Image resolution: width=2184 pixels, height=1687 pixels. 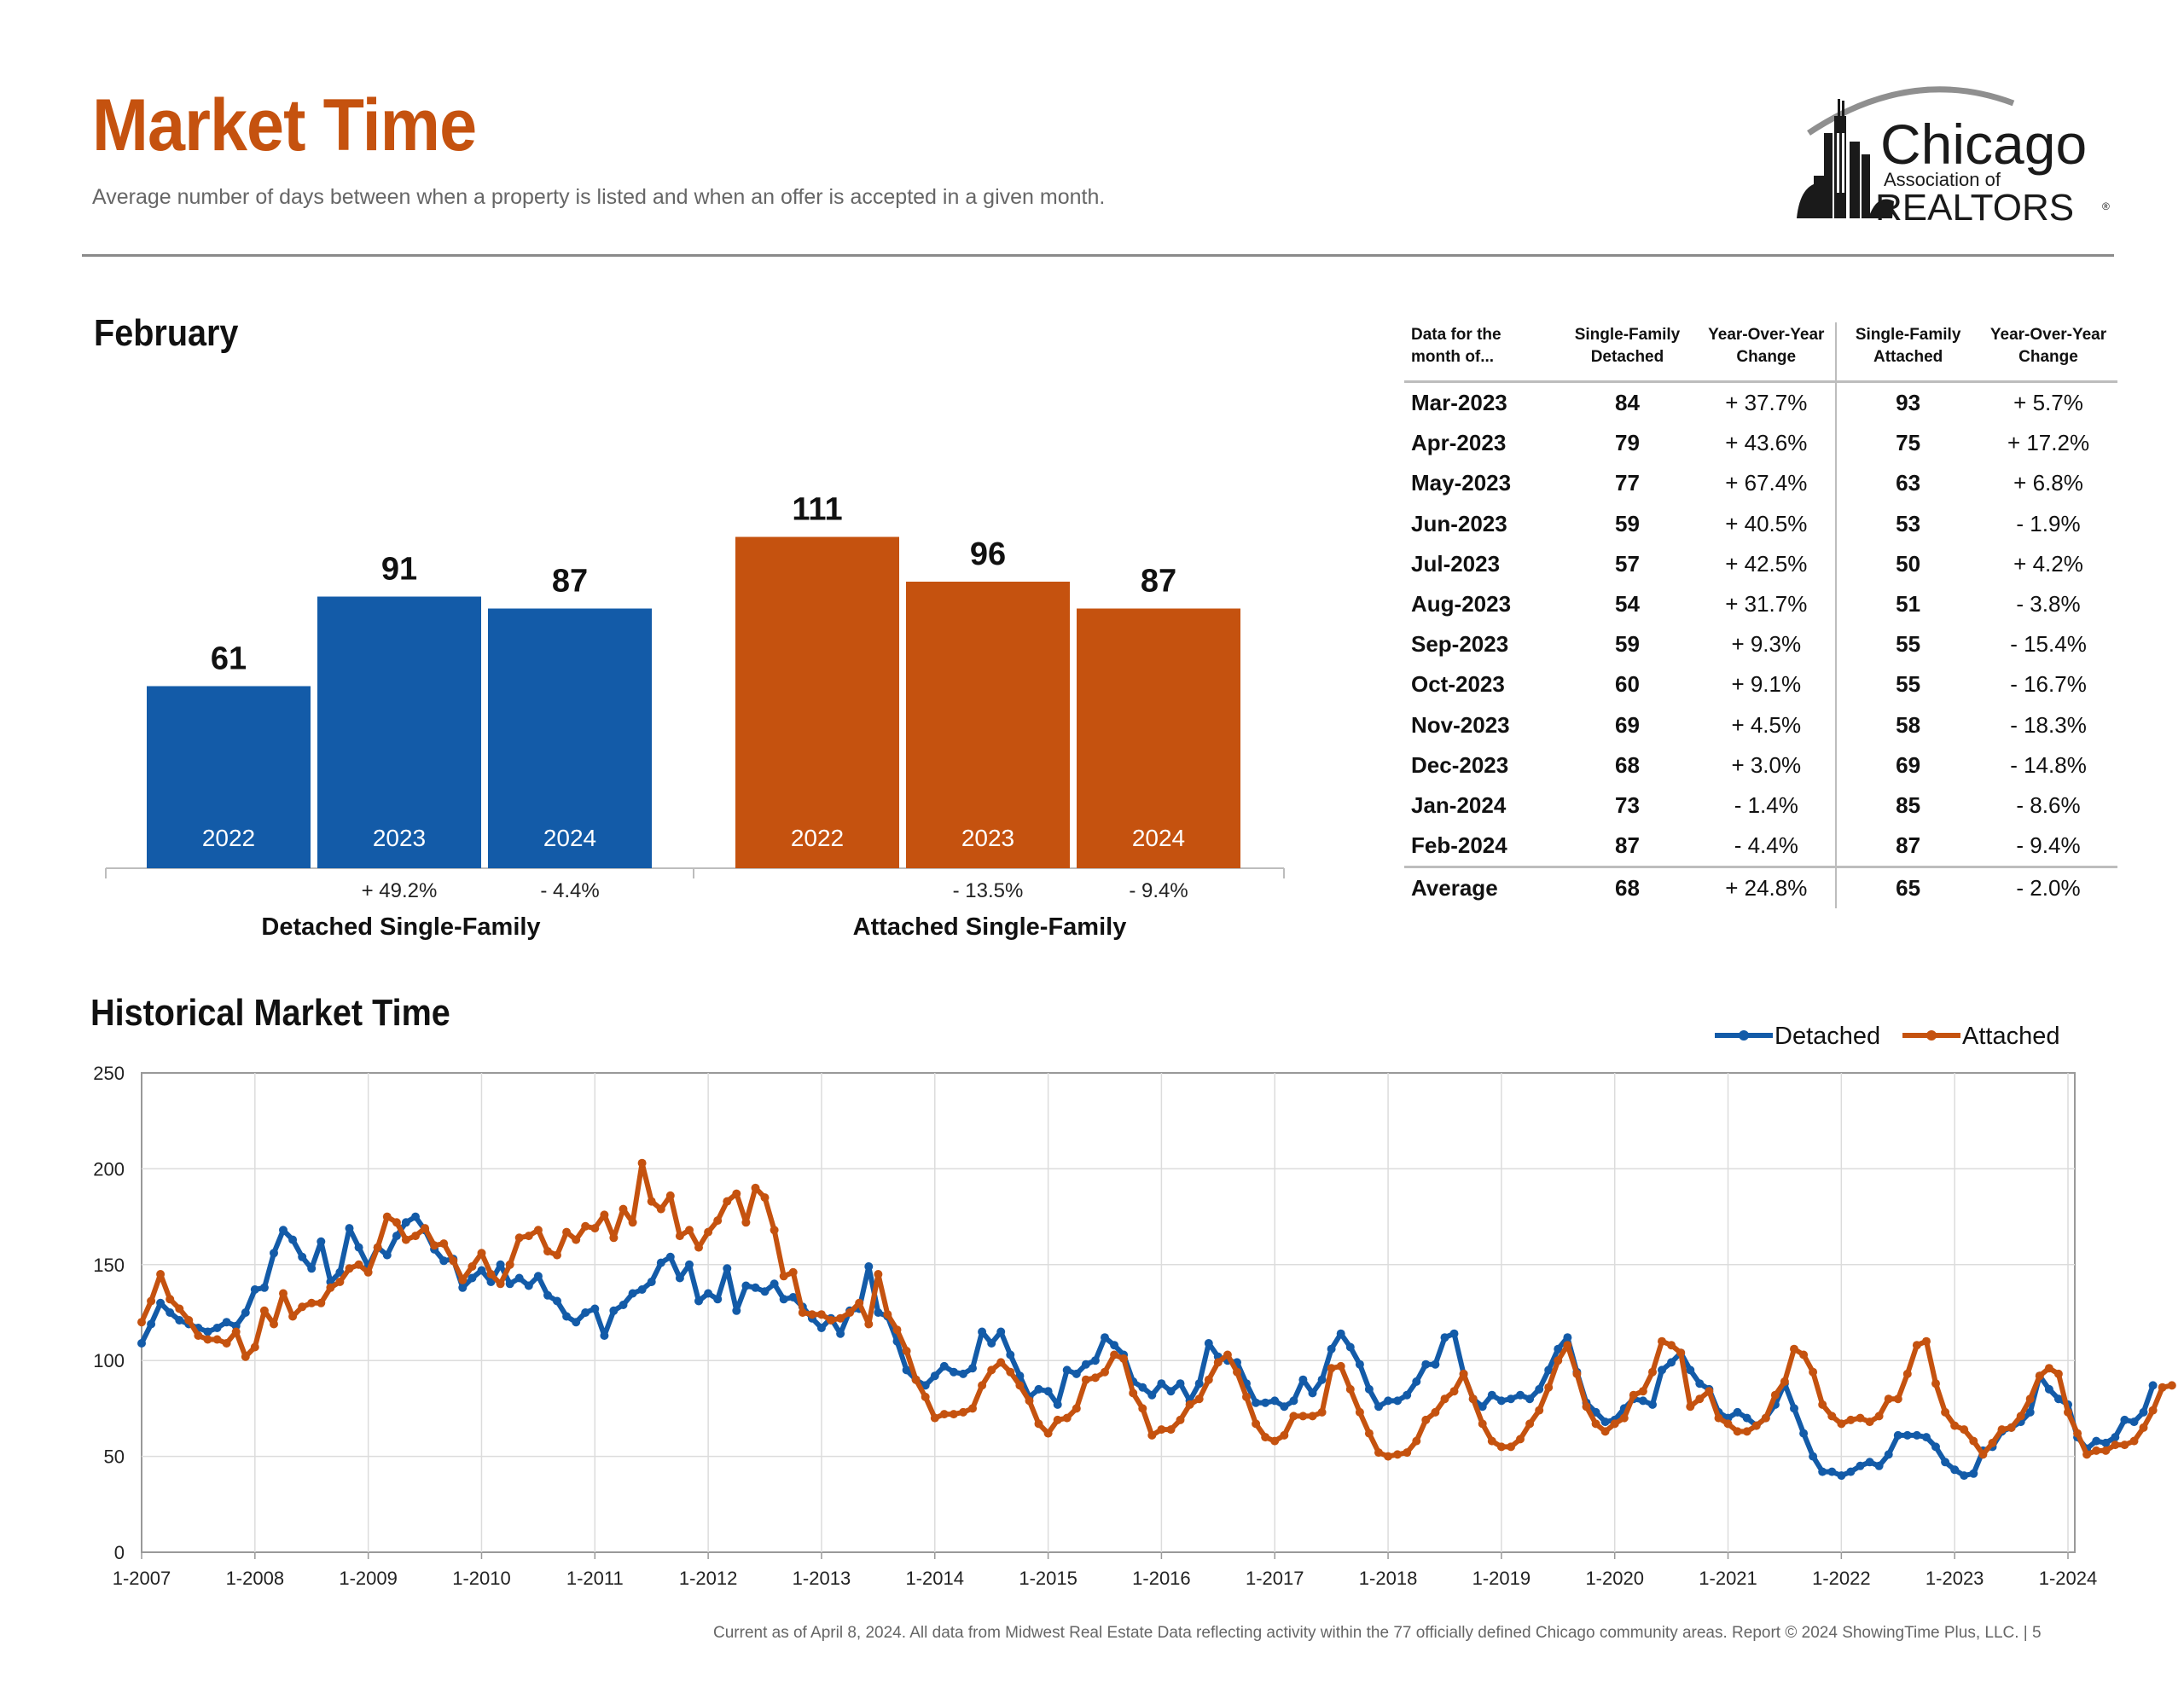 I want to click on bar-0-2023, so click(x=399, y=732).